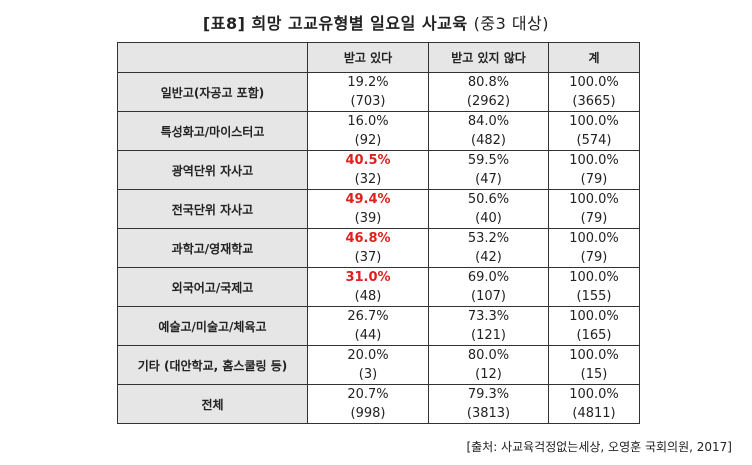 Image resolution: width=752 pixels, height=465 pixels. What do you see at coordinates (488, 248) in the screenshot?
I see `cell-not-receiving: 53.2% (42)` at bounding box center [488, 248].